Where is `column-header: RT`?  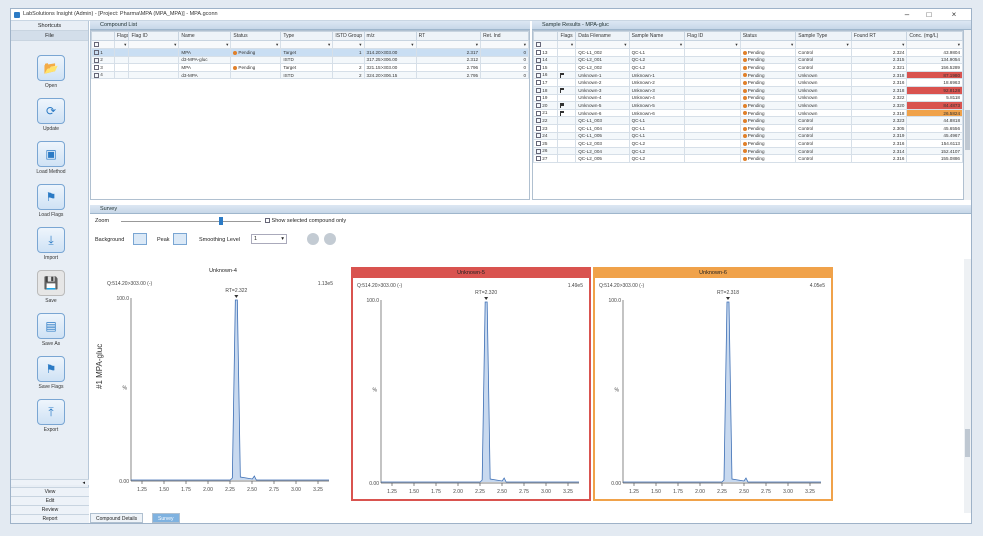 column-header: RT is located at coordinates (448, 36).